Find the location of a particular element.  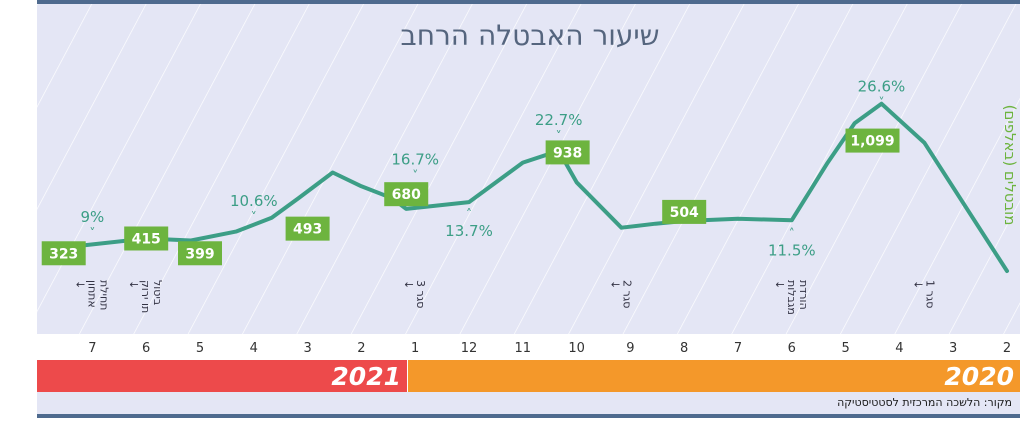

event-label-line: סגר 1 is located at coordinates (930, 294).